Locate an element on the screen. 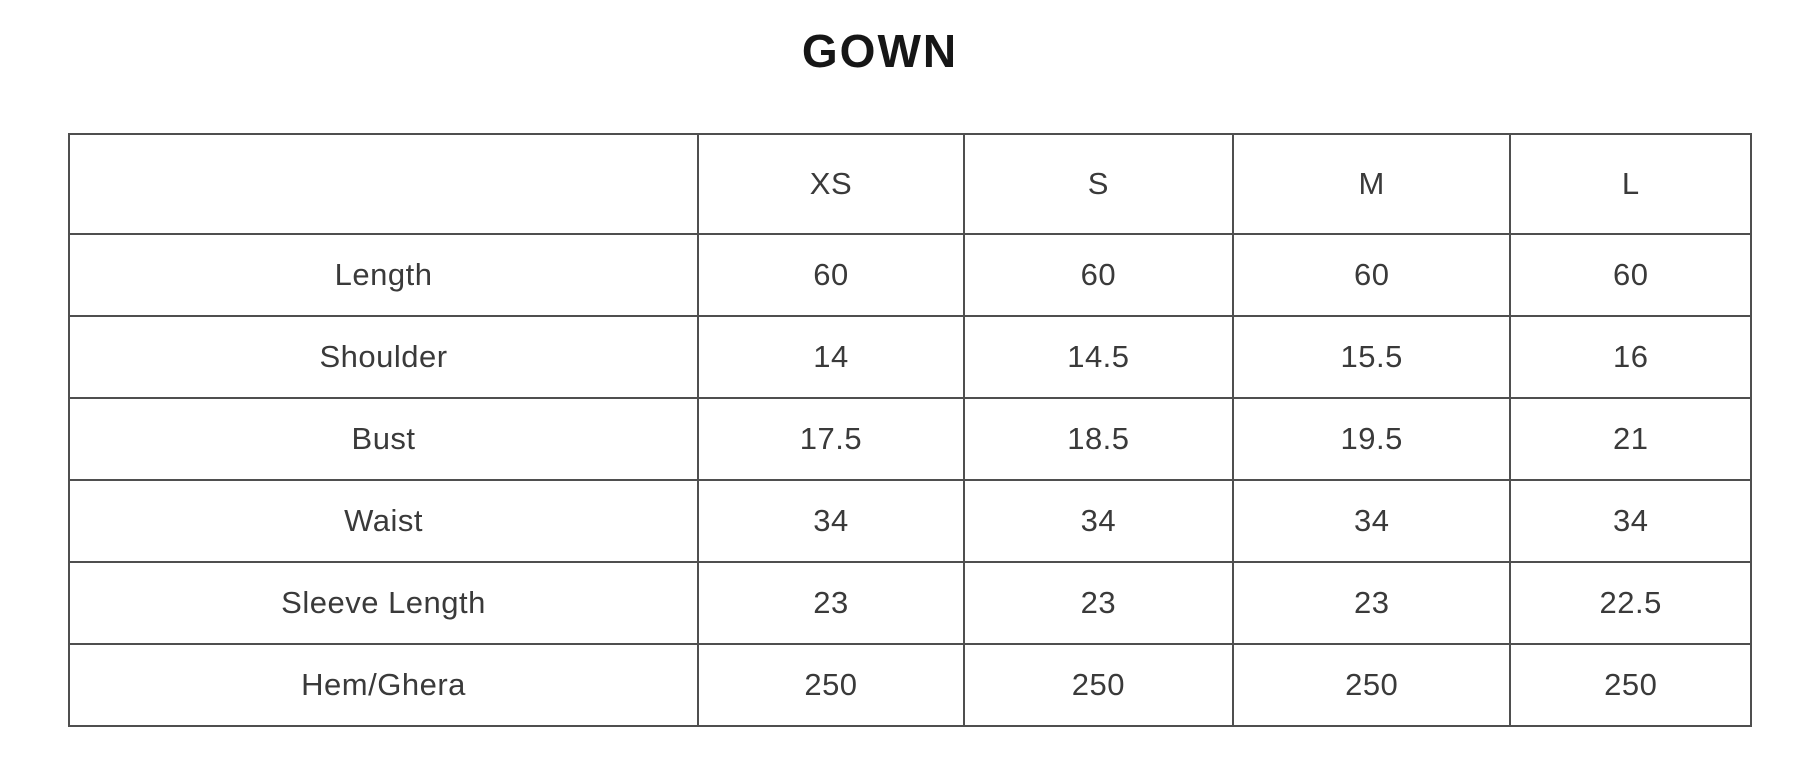 The height and width of the screenshot is (772, 1810). page-title: GOWN is located at coordinates (880, 51).